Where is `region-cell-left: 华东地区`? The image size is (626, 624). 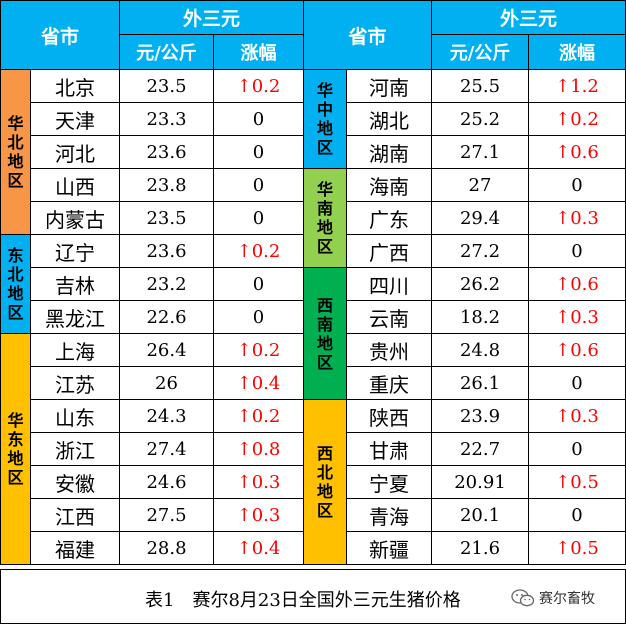 region-cell-left: 华东地区 is located at coordinates (15, 449).